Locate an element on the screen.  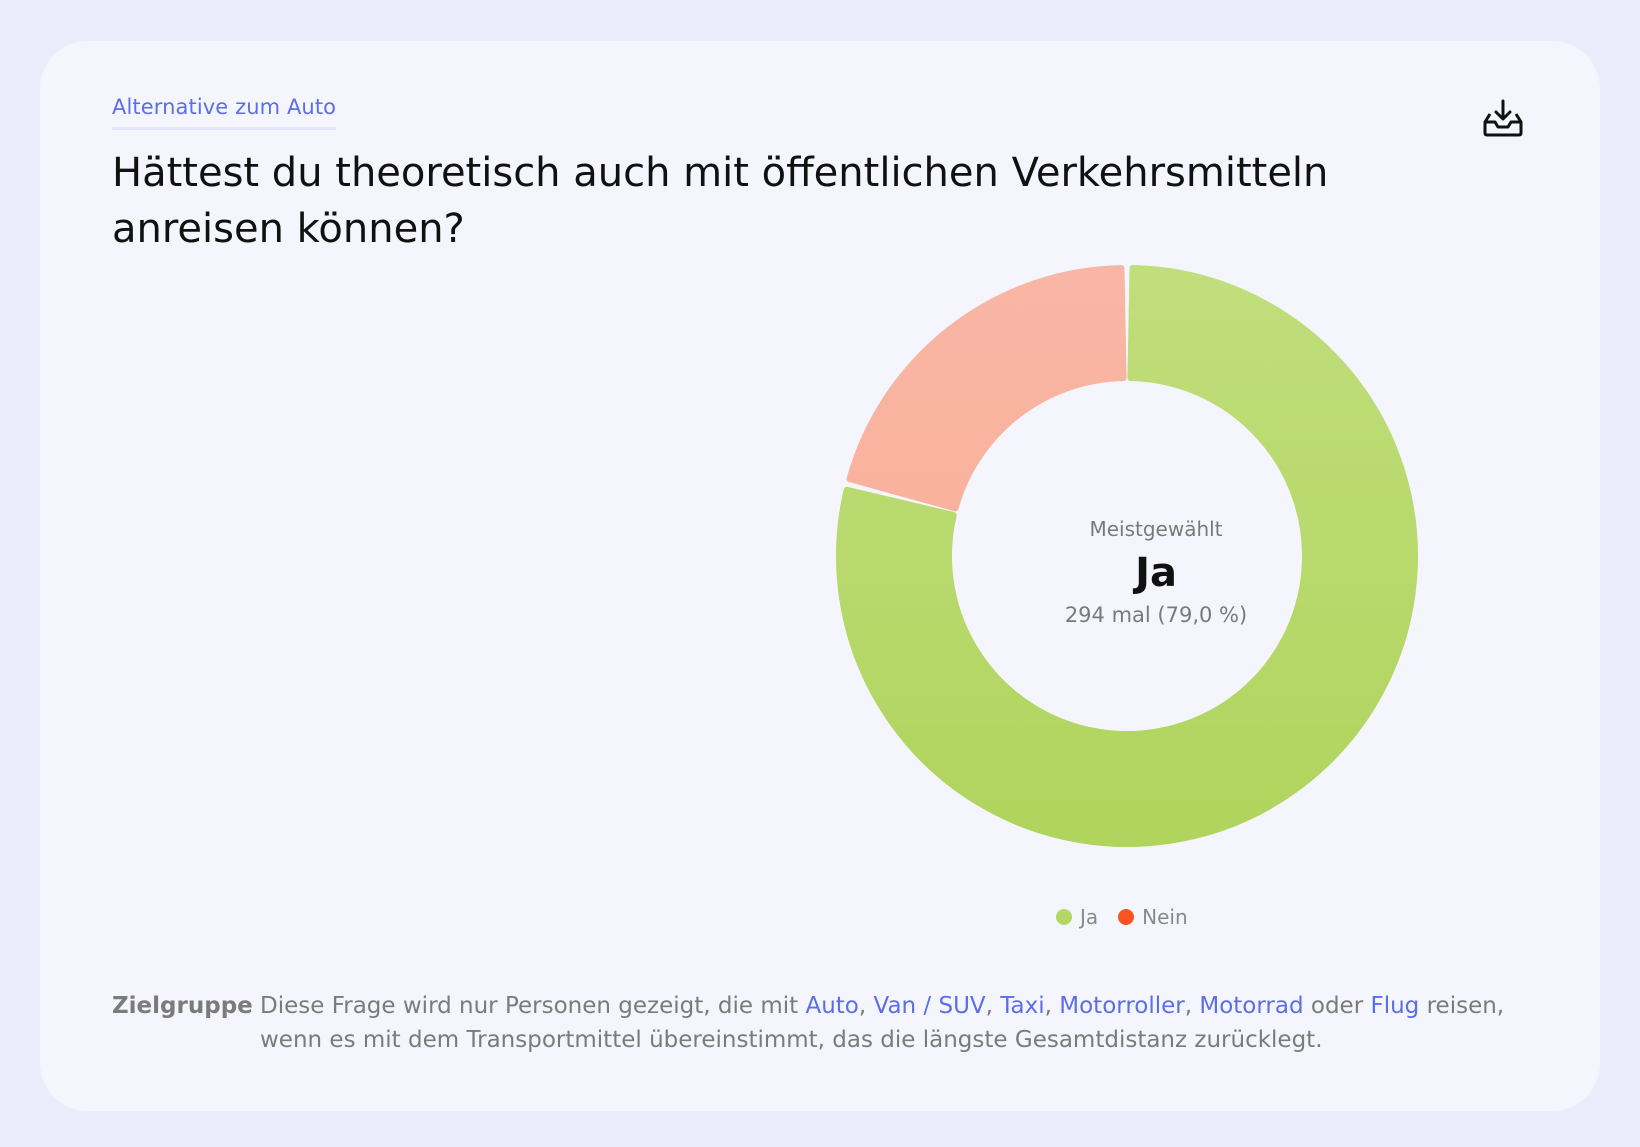
legend-item-ja: Ja is located at coordinates (1077, 917).